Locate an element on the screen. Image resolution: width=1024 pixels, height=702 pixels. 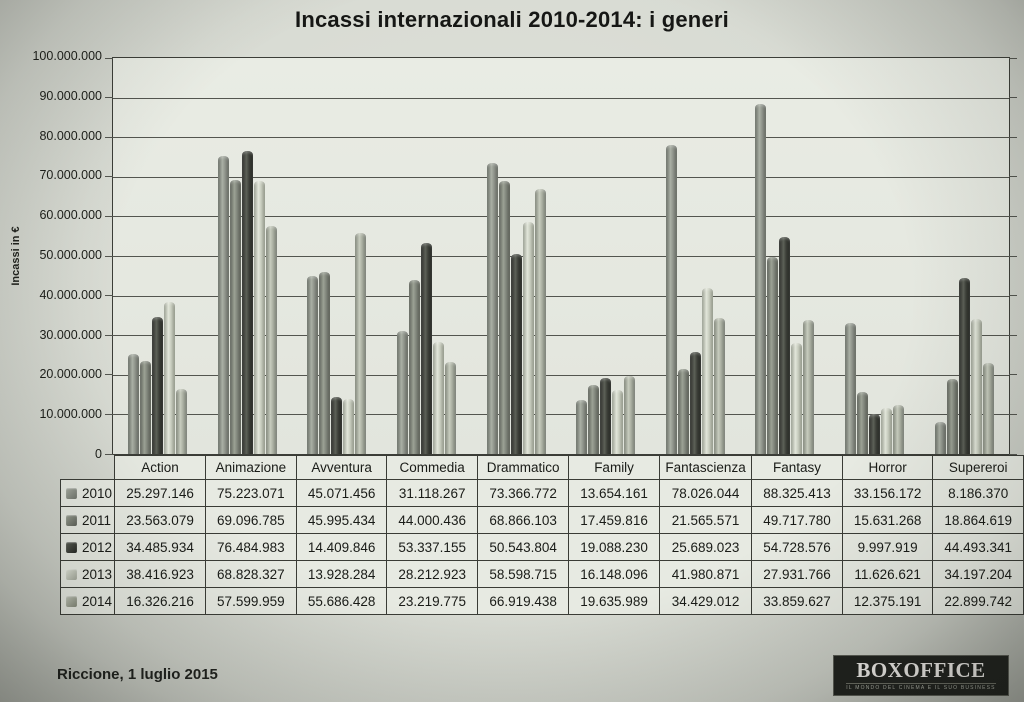
bar-2011-drammatico is located at coordinates (504, 317).